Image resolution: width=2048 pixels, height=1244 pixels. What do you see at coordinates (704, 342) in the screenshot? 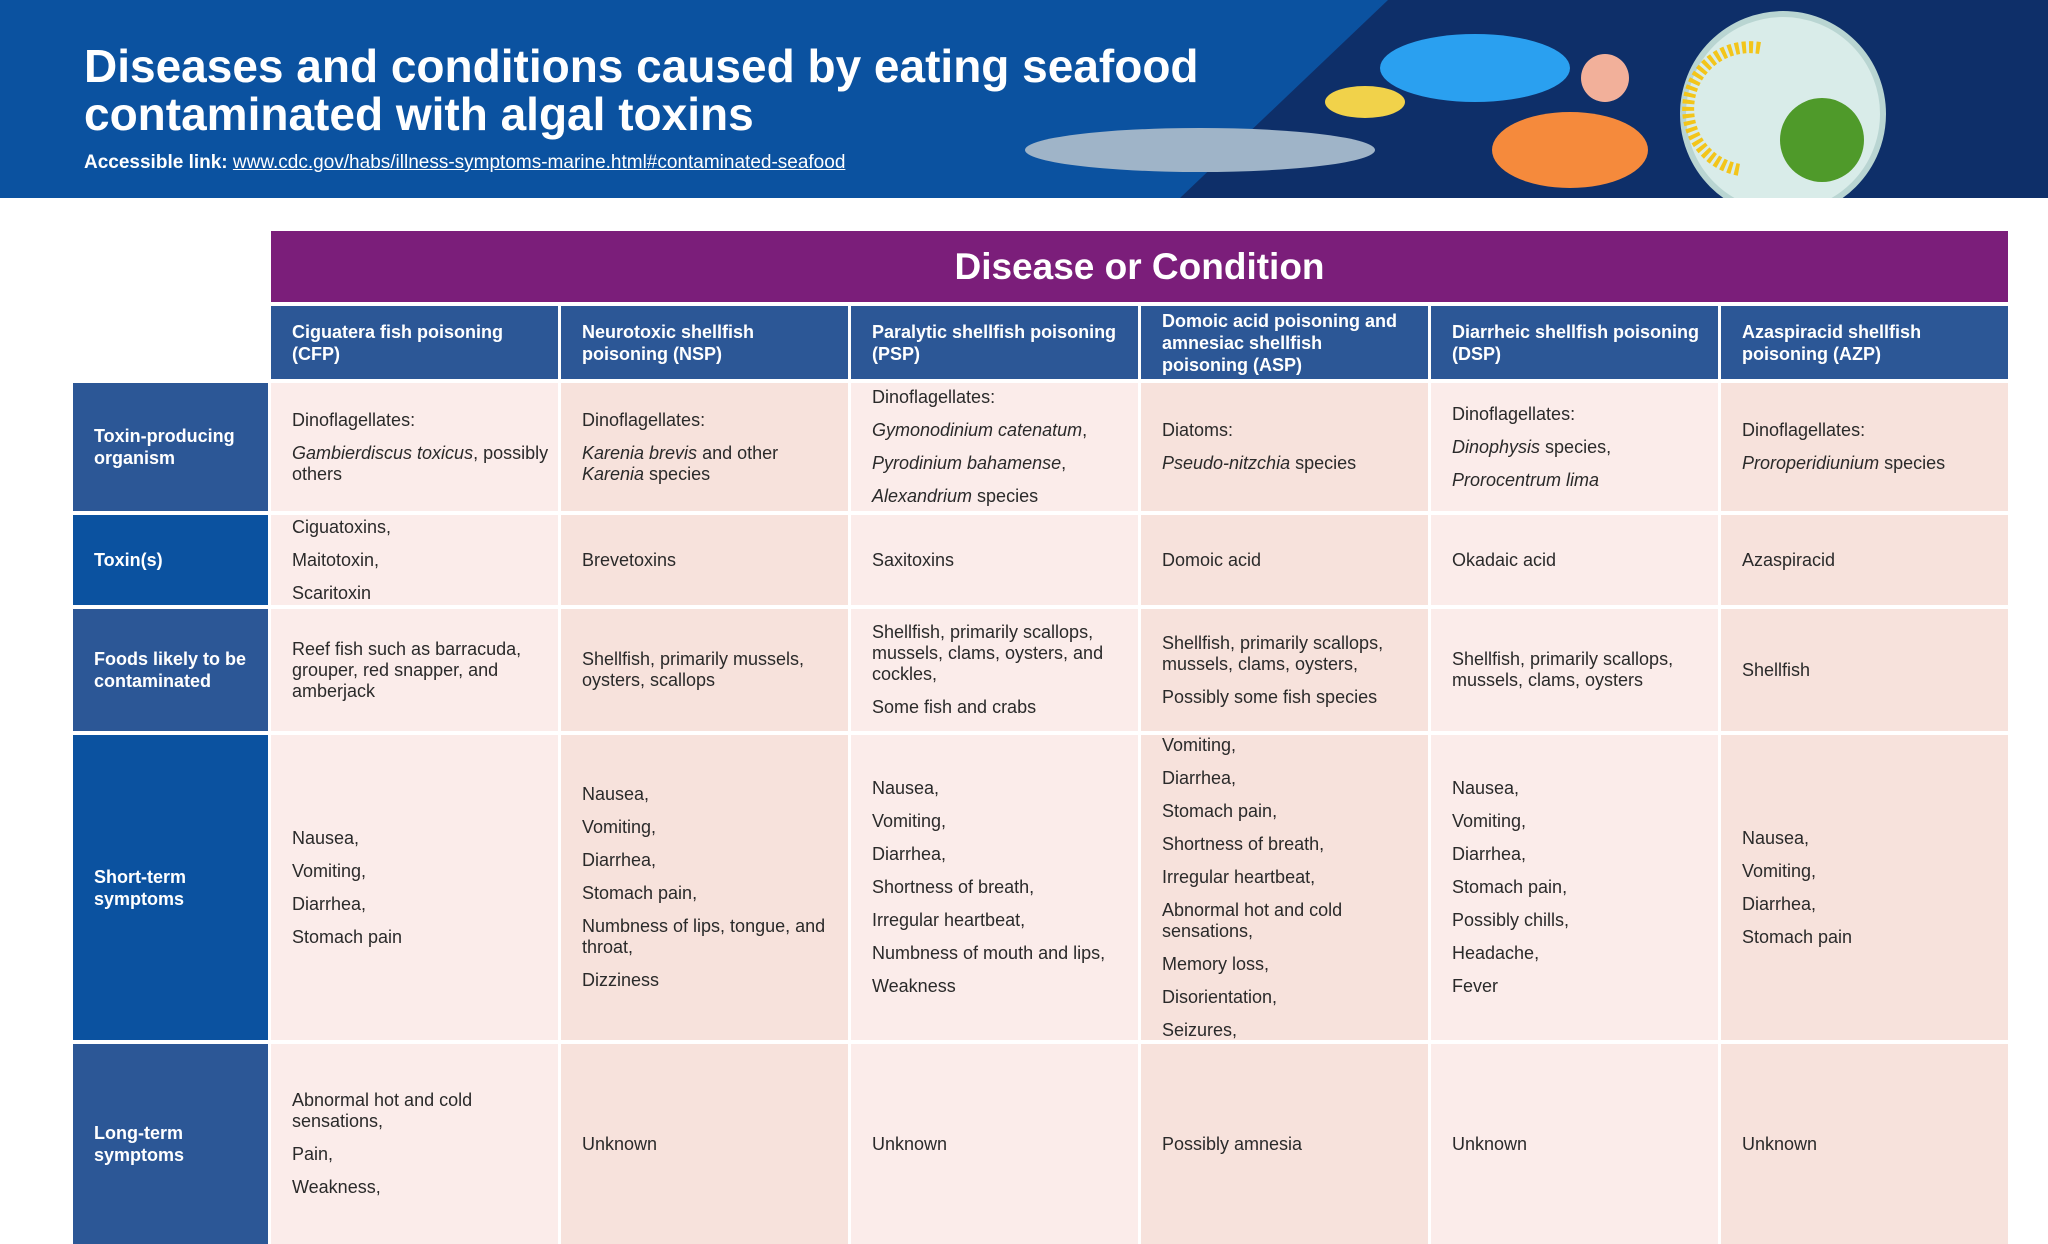
I see `column-header: Neurotoxic shellfish poisoning (NSP)` at bounding box center [704, 342].